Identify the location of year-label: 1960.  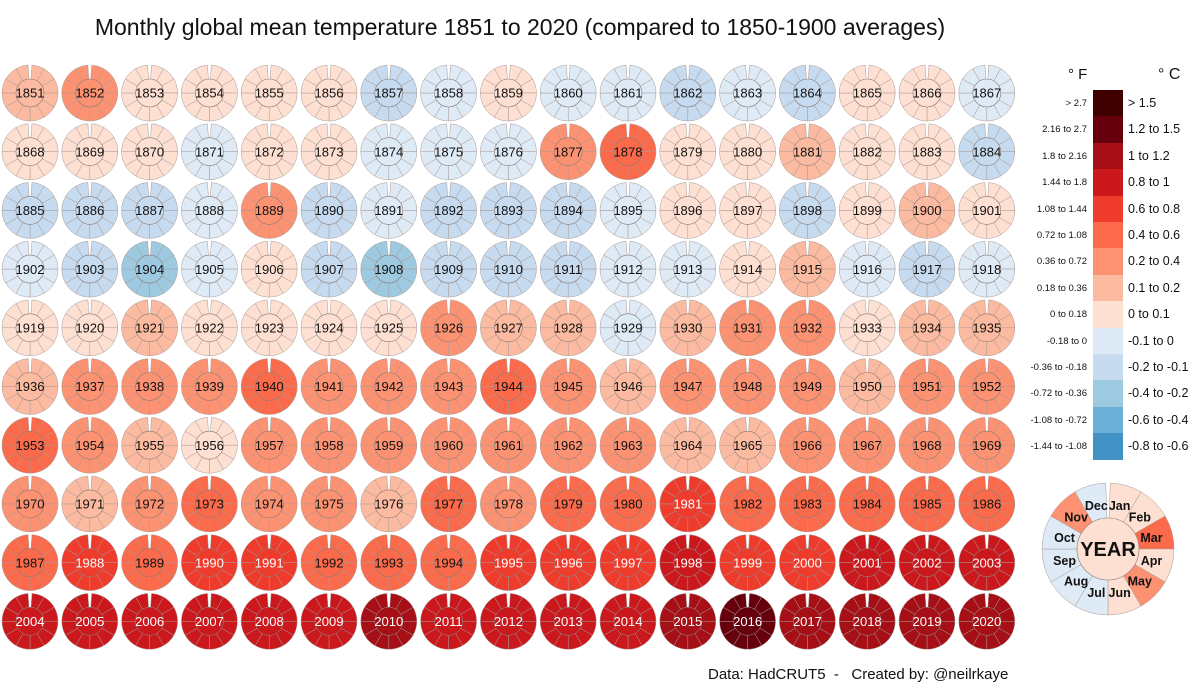
(448, 445).